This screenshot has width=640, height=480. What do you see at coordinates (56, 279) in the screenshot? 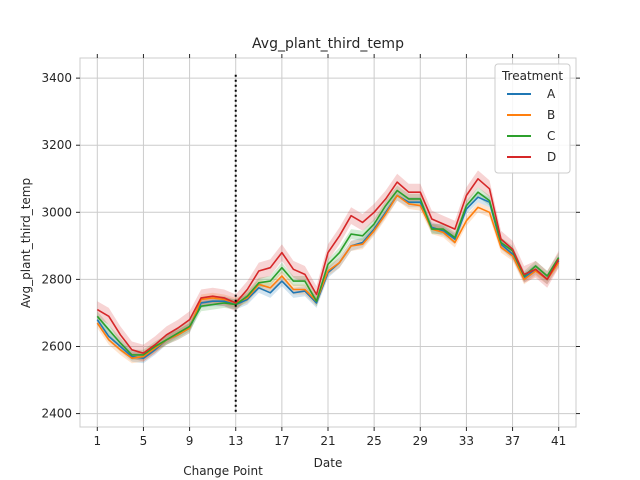
I see `y-tick-label: 2800` at bounding box center [56, 279].